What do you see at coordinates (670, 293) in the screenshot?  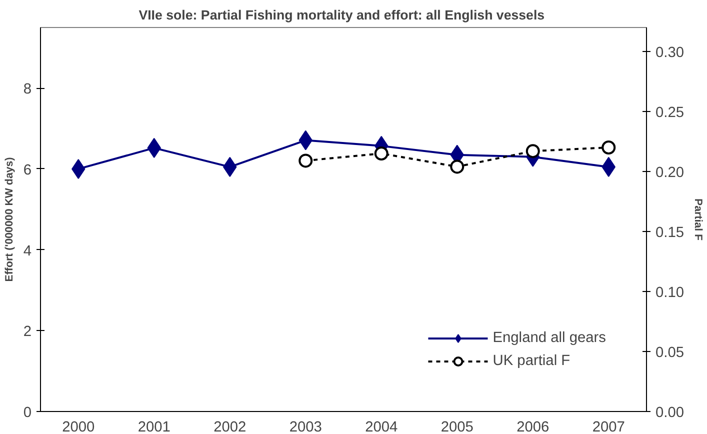 I see `y2-tick-label: 0.10` at bounding box center [670, 293].